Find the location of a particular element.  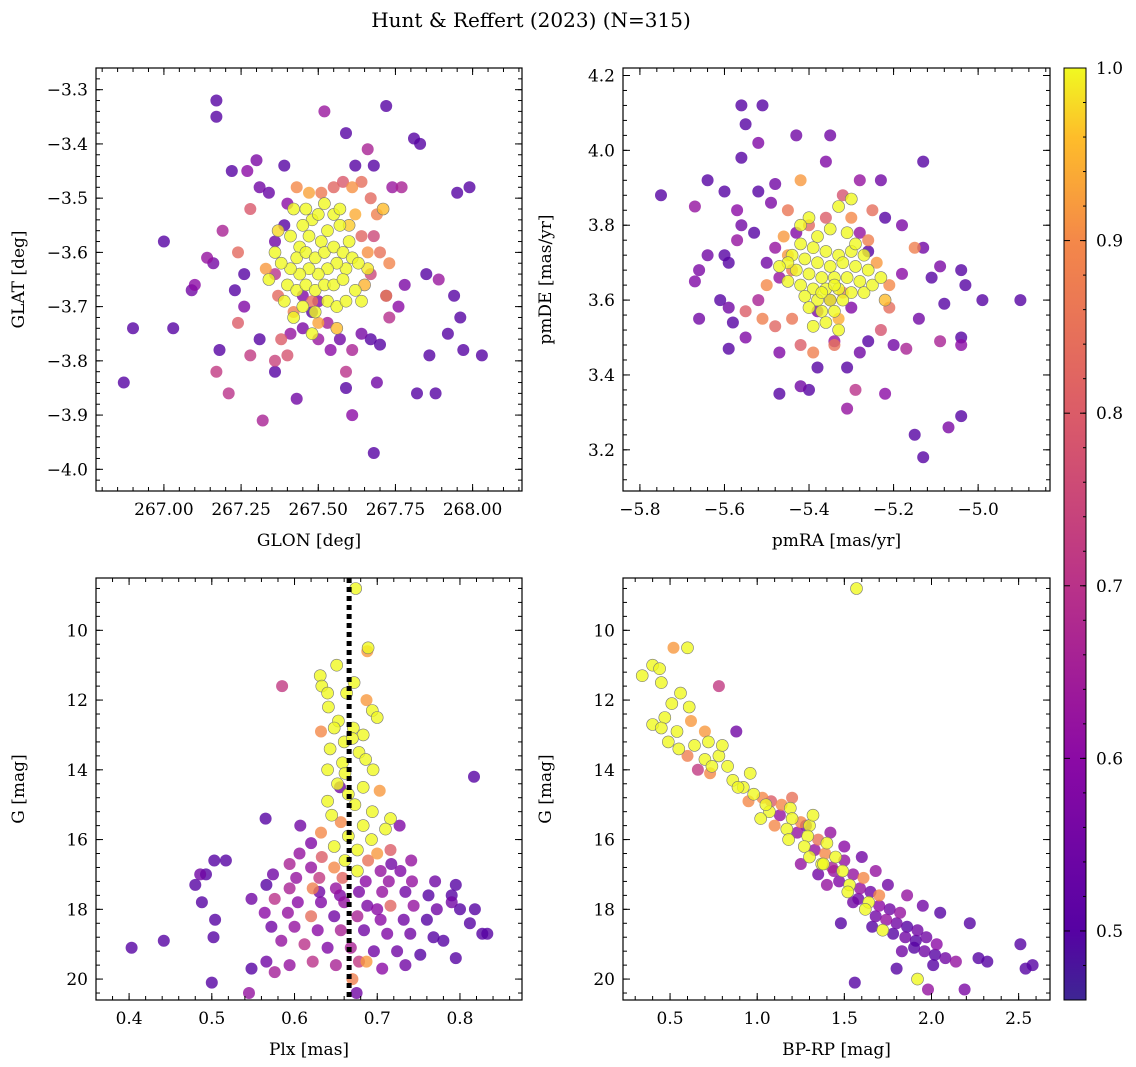

y-tick-label: −3.5 is located at coordinates (67, 199).